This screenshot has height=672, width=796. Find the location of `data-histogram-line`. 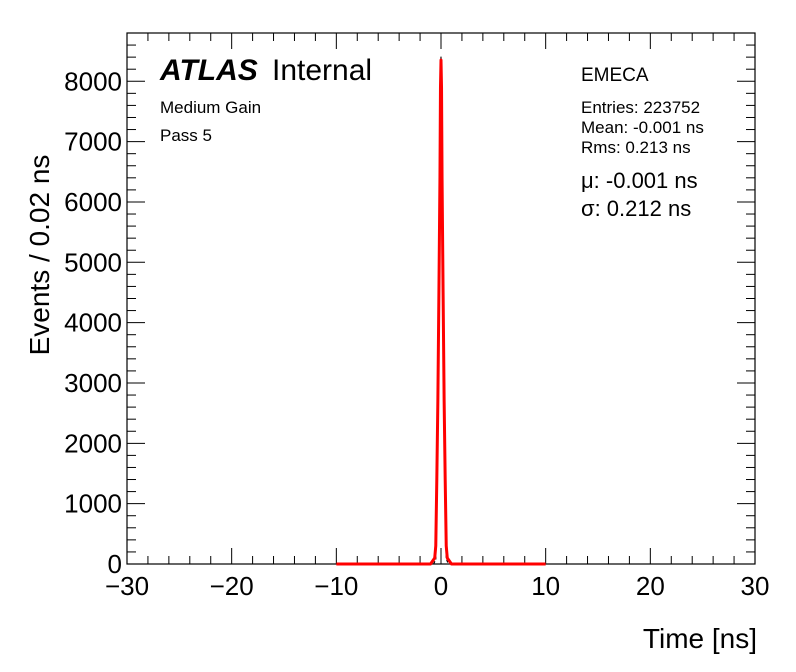

data-histogram-line is located at coordinates (441, 310).